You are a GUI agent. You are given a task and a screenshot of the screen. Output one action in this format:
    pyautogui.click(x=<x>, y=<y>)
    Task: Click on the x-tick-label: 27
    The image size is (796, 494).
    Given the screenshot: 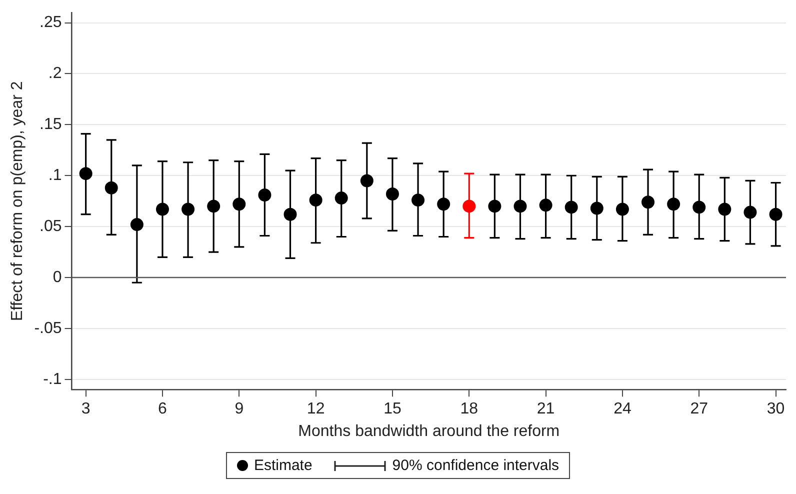 What is the action you would take?
    pyautogui.click(x=699, y=409)
    